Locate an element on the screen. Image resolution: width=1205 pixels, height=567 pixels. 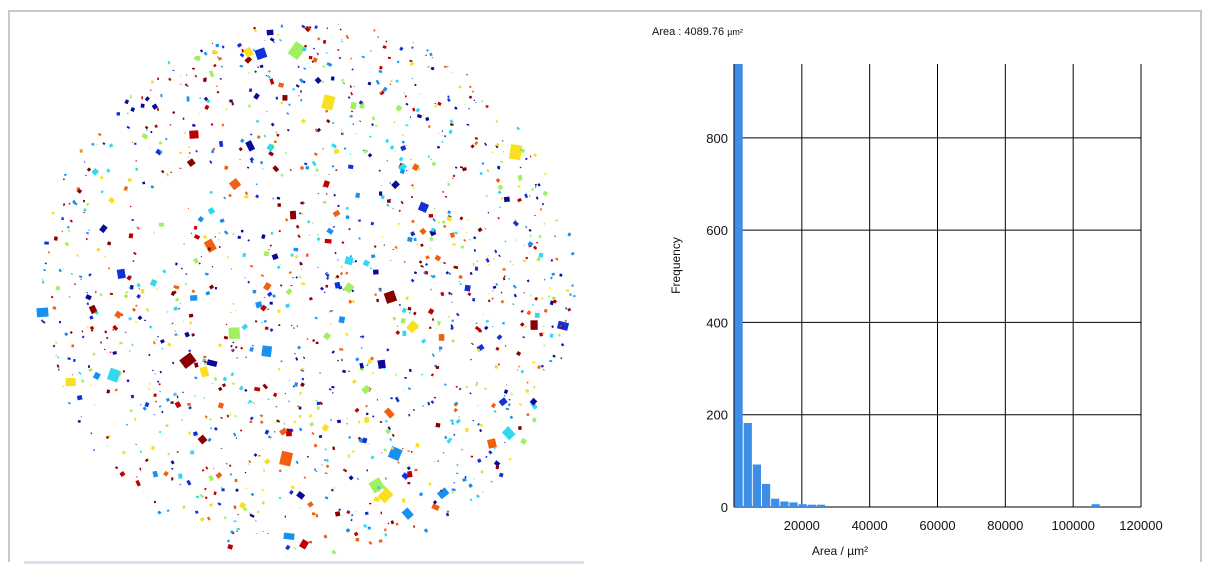
x-axis-label: Area / µm² is located at coordinates (840, 551).